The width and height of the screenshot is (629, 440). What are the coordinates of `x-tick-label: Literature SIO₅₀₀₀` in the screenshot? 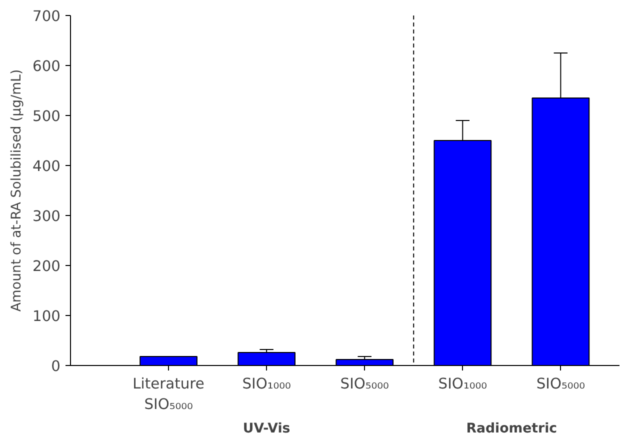 It's located at (168, 394).